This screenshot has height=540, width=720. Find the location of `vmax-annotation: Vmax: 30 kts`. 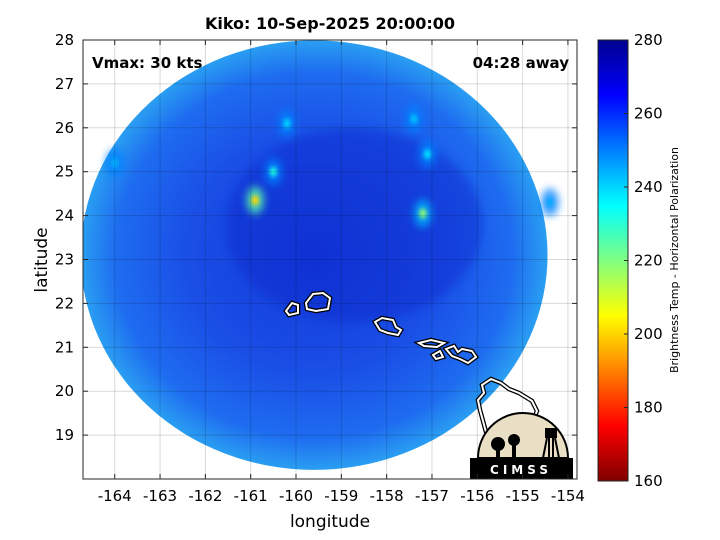

vmax-annotation: Vmax: 30 kts is located at coordinates (147, 63).